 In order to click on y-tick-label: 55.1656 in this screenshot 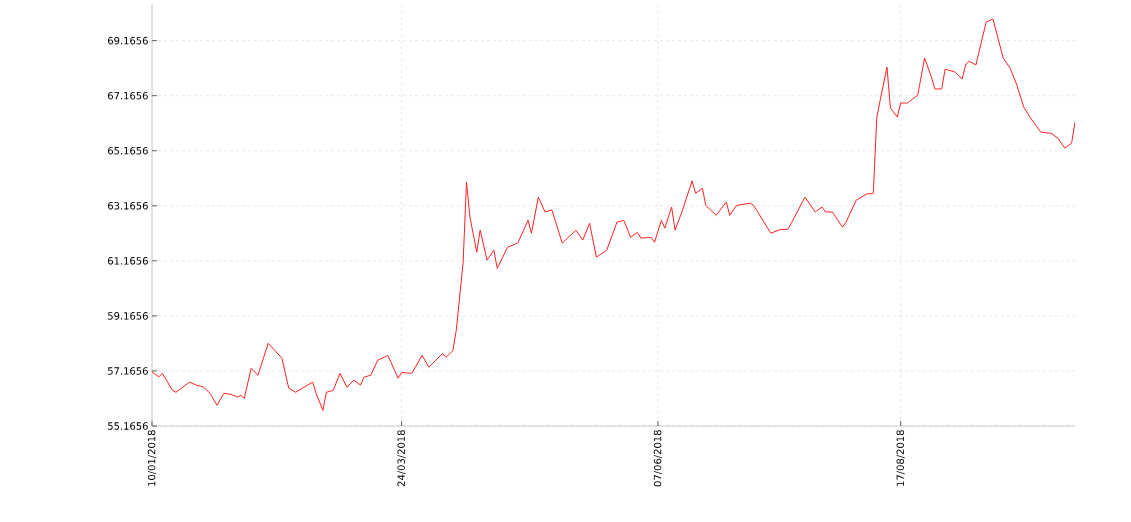, I will do `click(128, 426)`.